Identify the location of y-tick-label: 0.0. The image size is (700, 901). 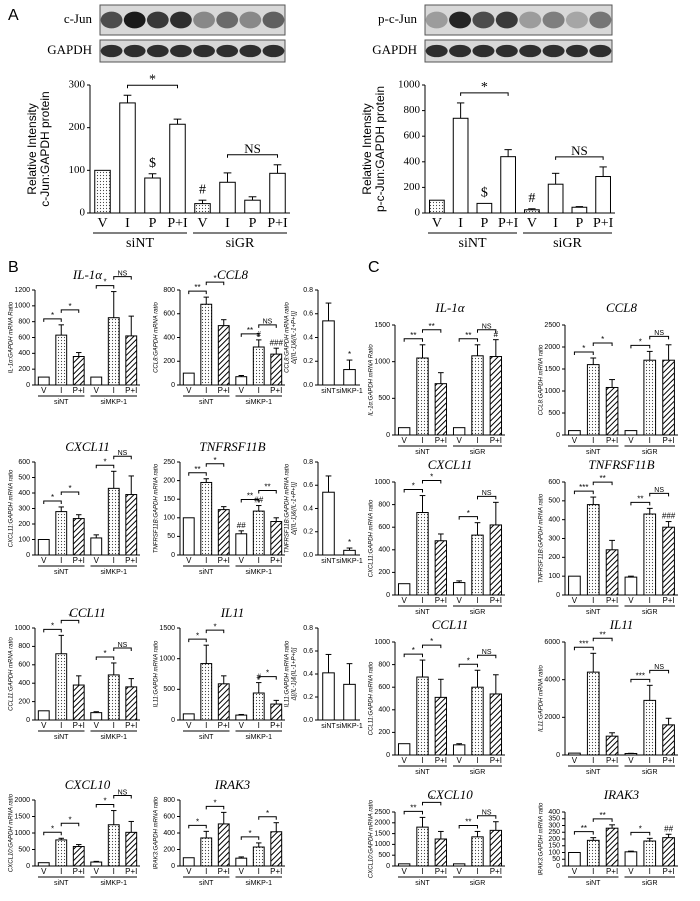
(308, 555).